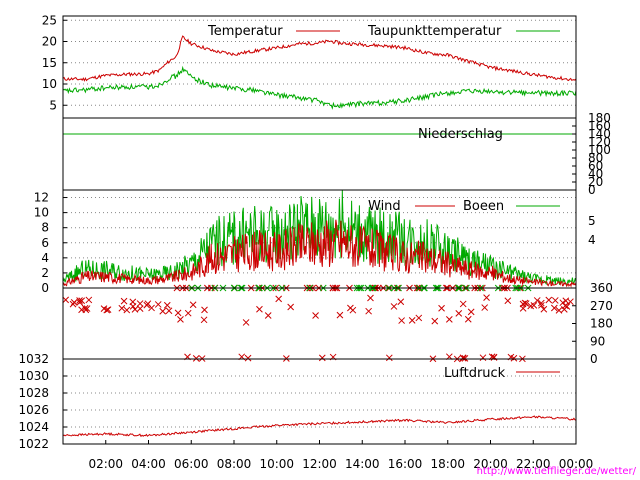  Describe the element at coordinates (49, 42) in the screenshot. I see `temperature-tick-label: 20` at that location.